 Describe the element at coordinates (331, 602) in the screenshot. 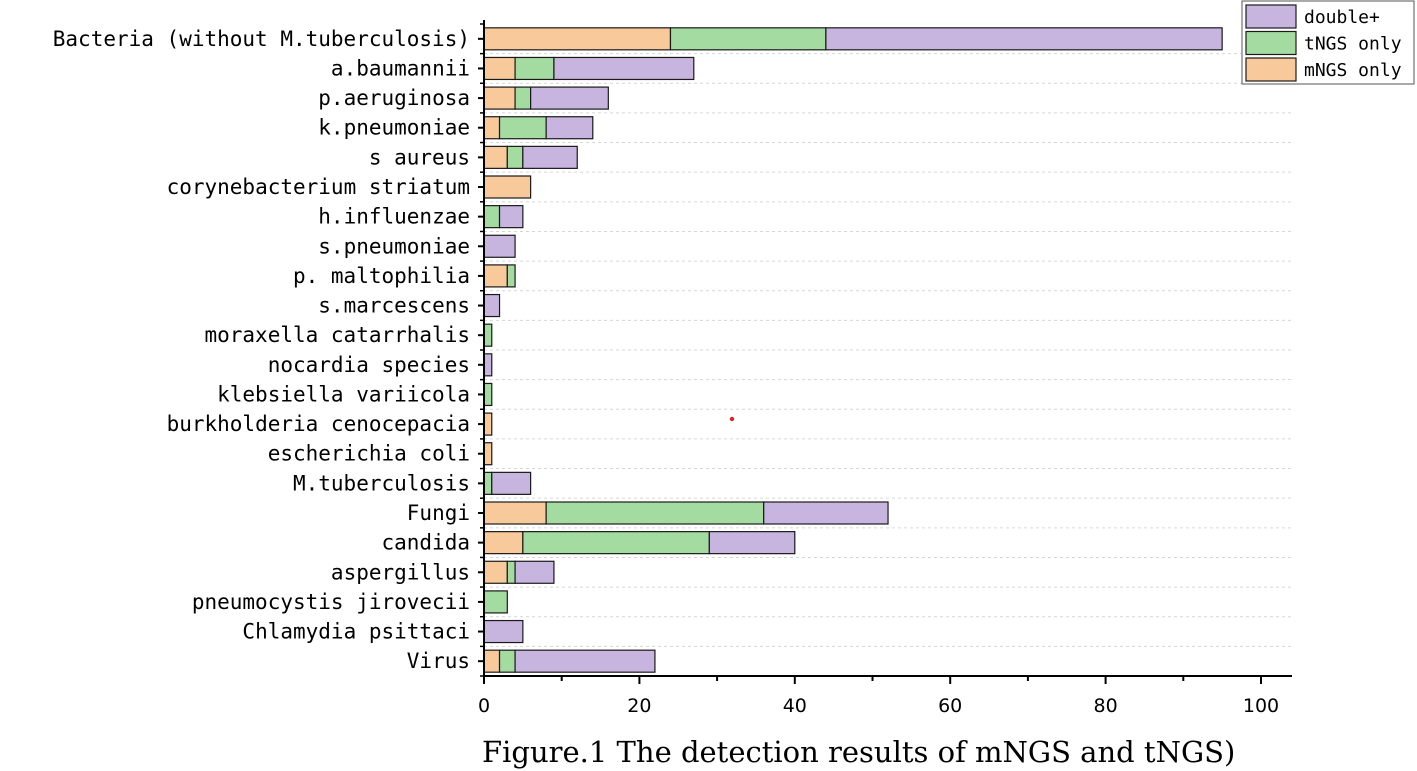

I see `category-label: pneumocystis jirovecii` at that location.